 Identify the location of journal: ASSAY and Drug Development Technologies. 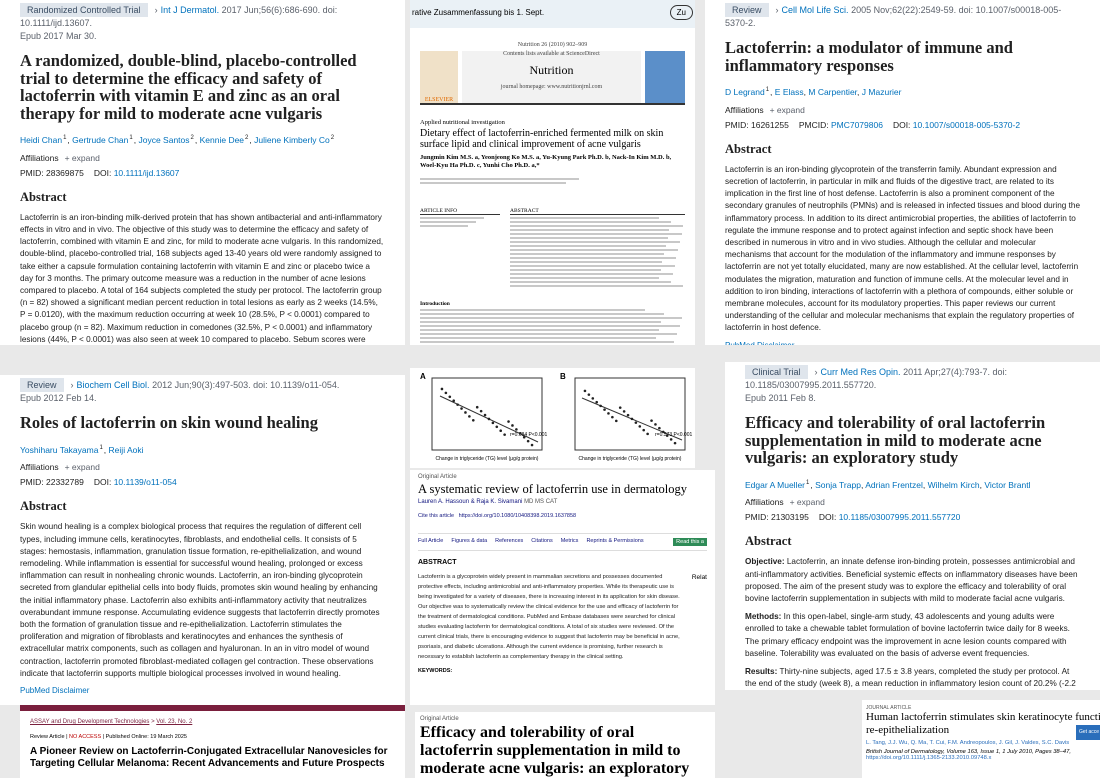
(90, 722).